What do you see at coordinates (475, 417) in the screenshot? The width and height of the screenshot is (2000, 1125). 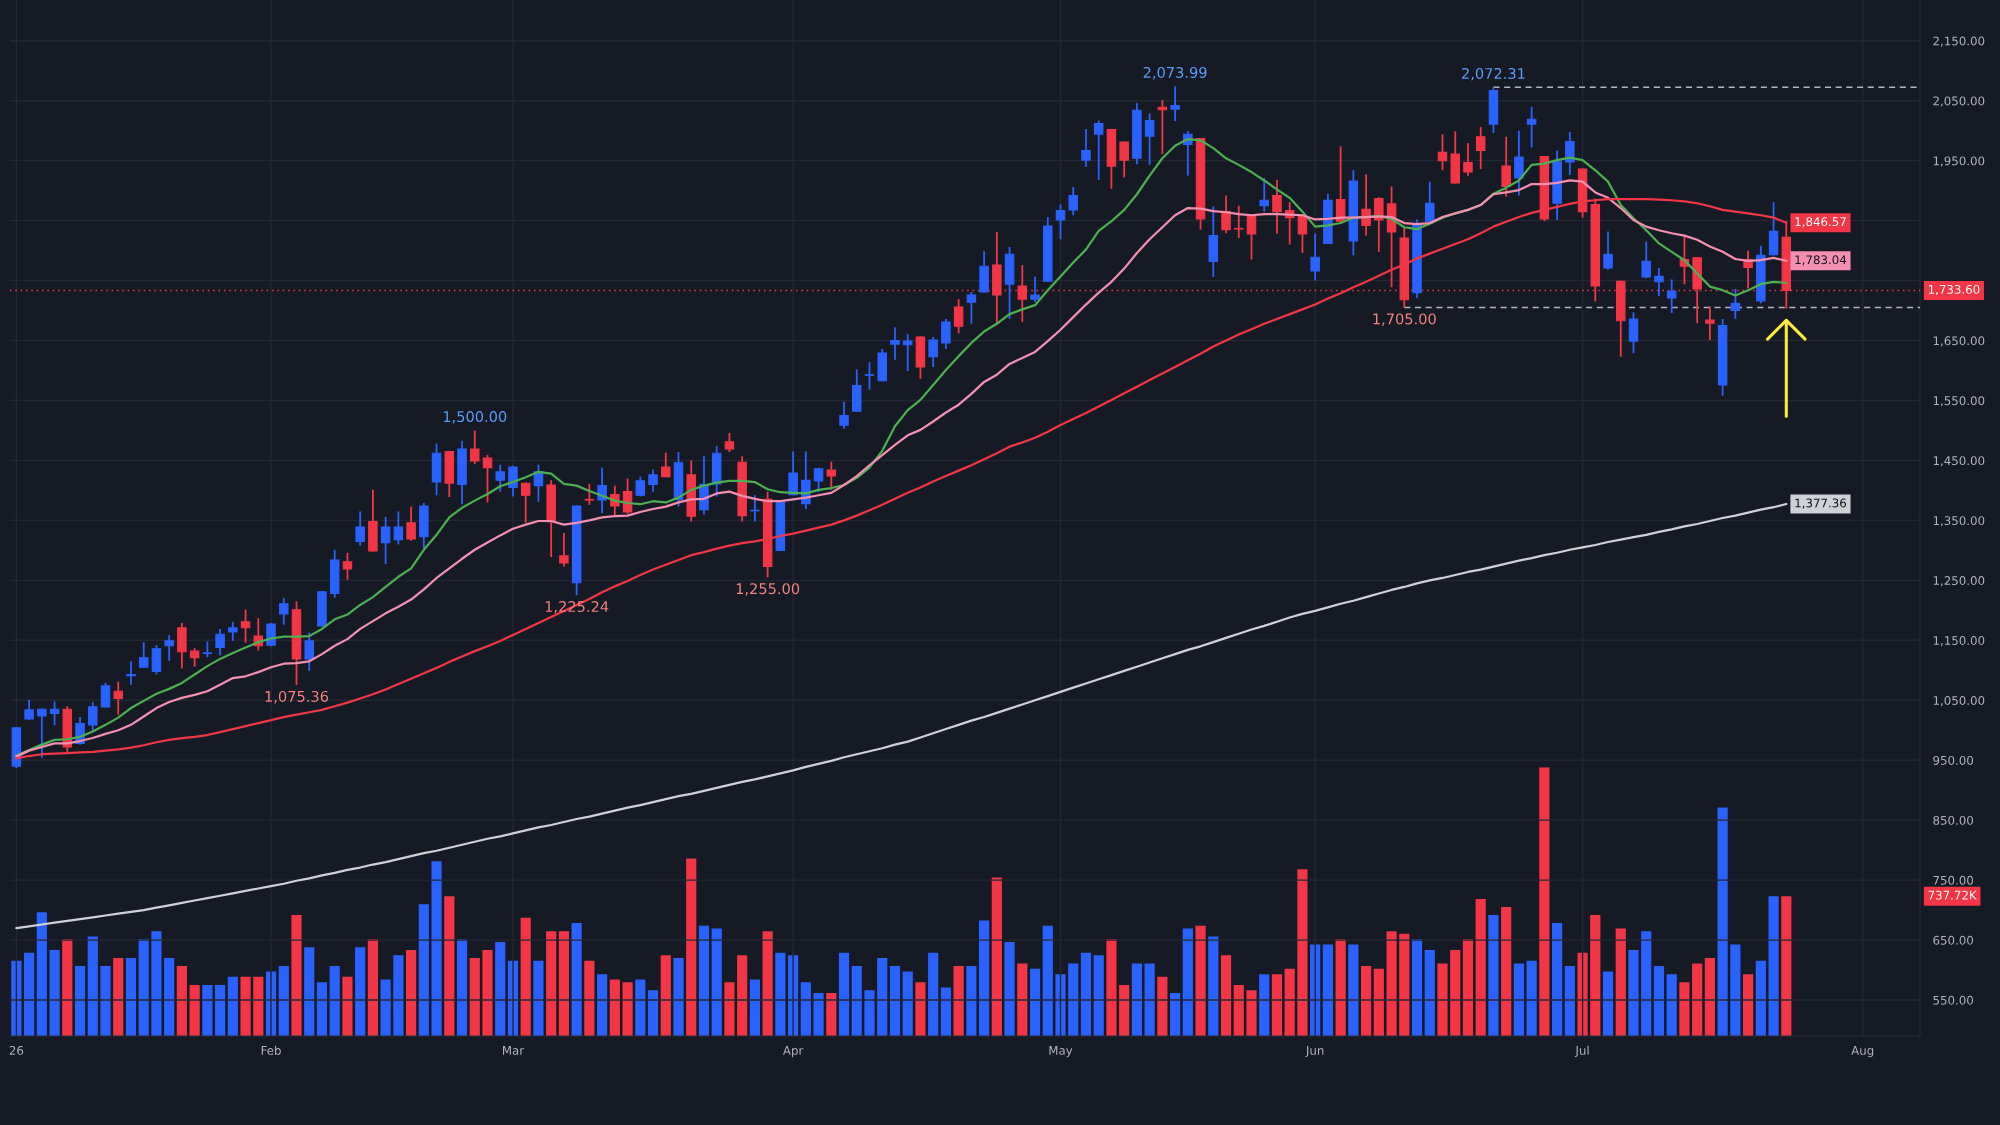 I see `annotation: 1,500.00` at bounding box center [475, 417].